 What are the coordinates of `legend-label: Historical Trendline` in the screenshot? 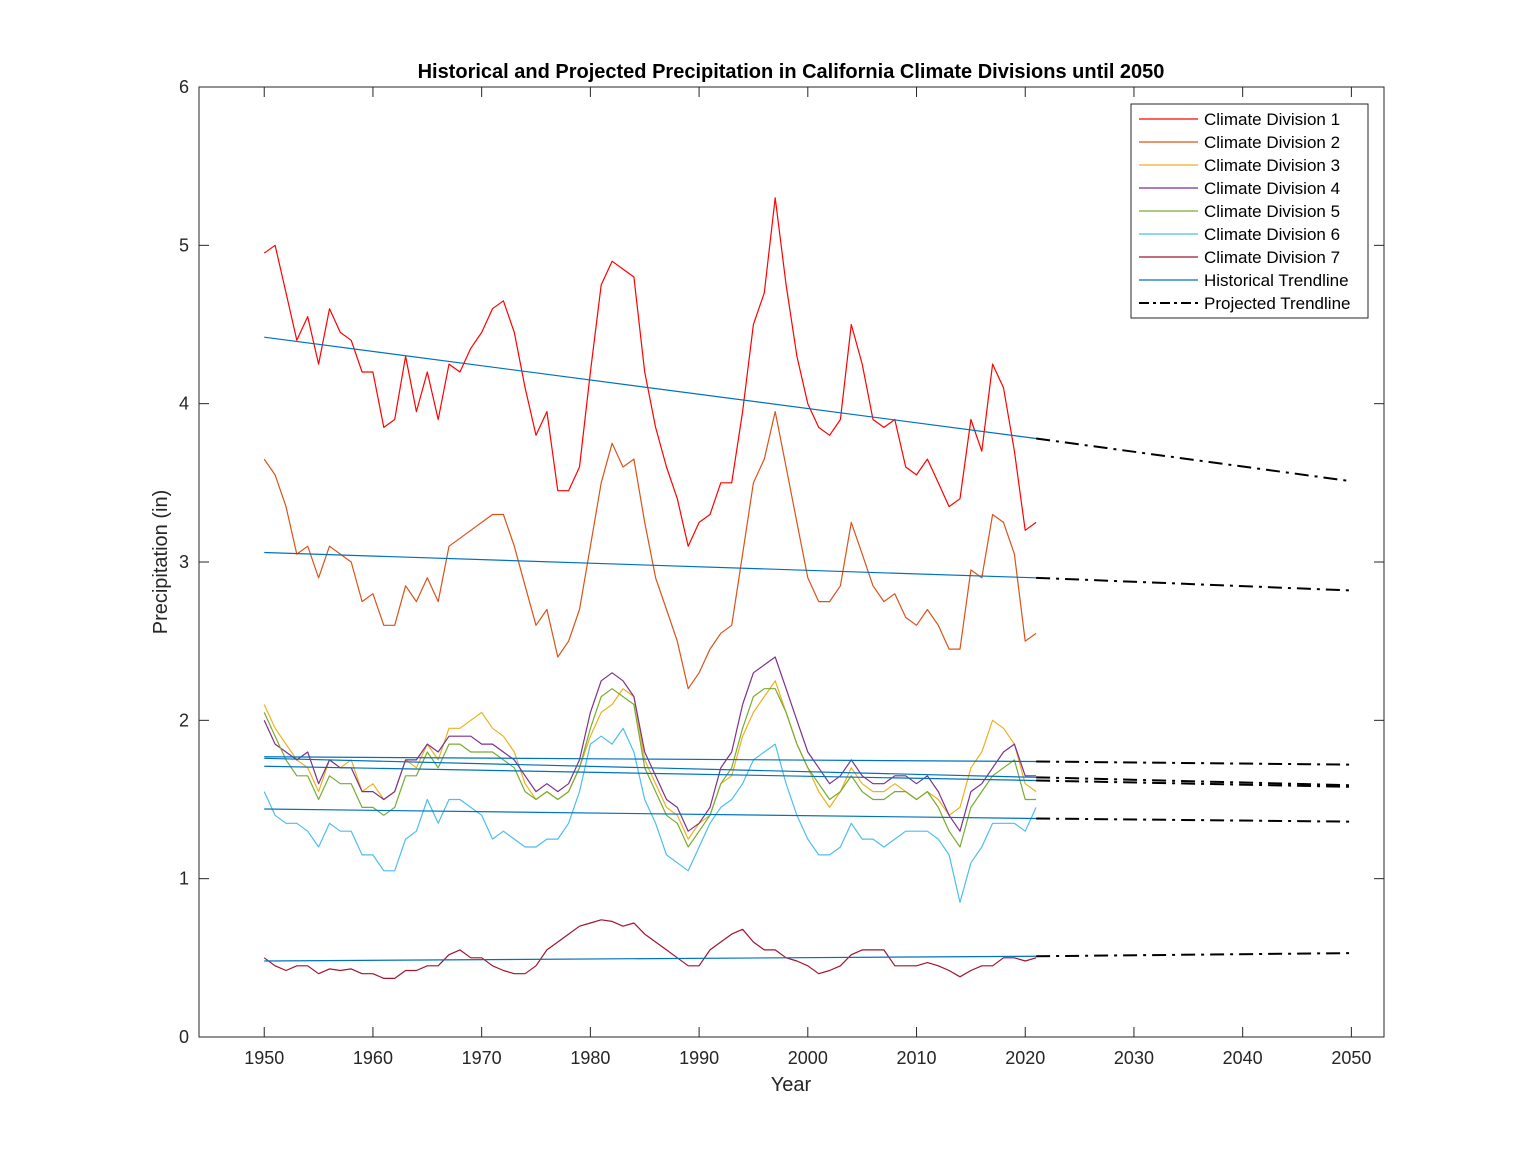 It's located at (1276, 280).